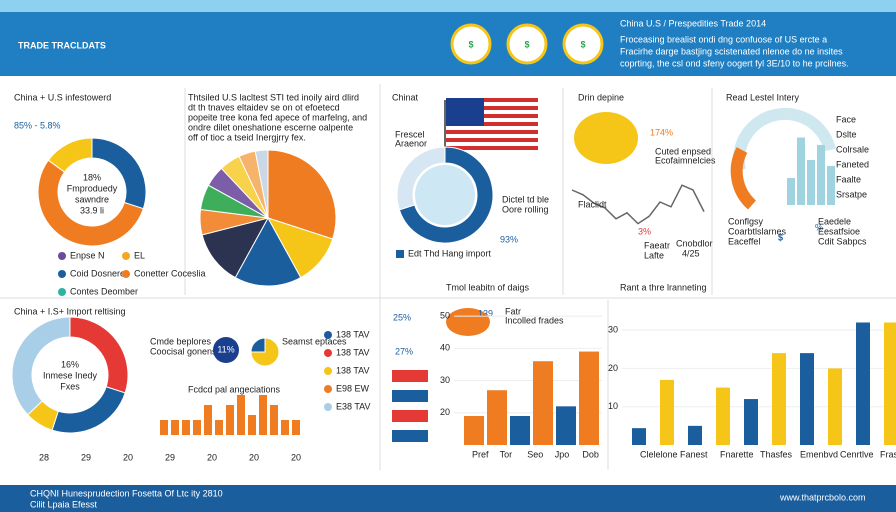 This screenshot has width=896, height=512. Describe the element at coordinates (92, 177) in the screenshot. I see `label: 18%` at that location.